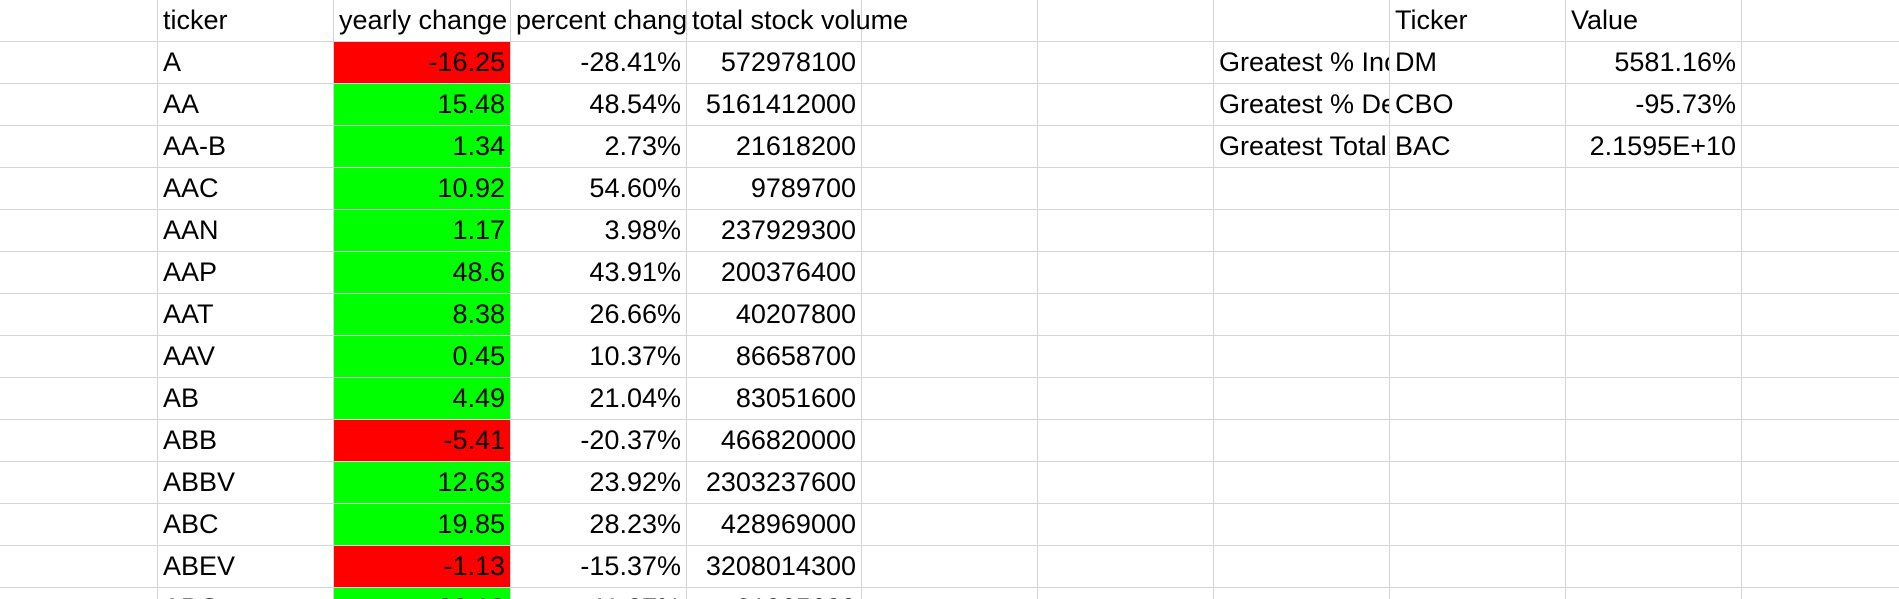  What do you see at coordinates (797, 21) in the screenshot?
I see `header-total-stock-volume: total stock volume` at bounding box center [797, 21].